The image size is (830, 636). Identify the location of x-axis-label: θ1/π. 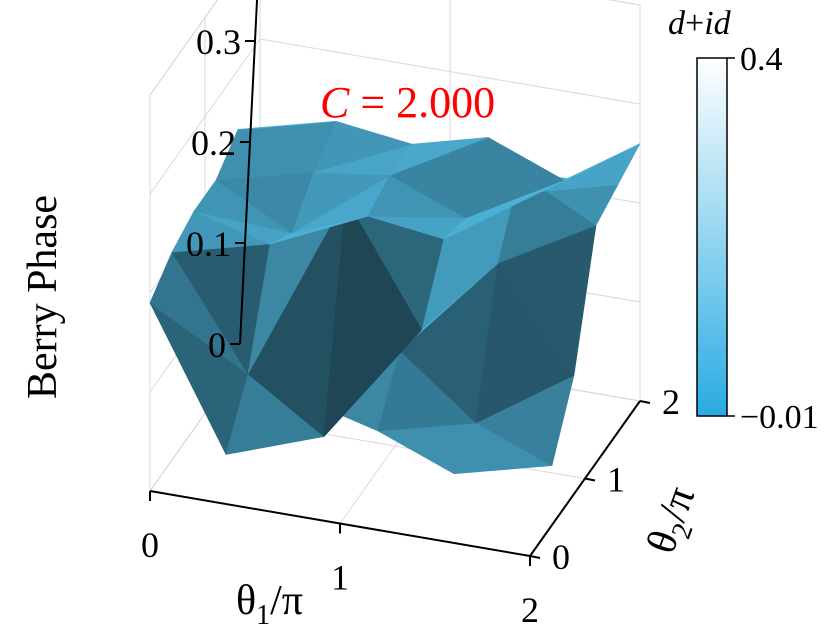
(269, 604).